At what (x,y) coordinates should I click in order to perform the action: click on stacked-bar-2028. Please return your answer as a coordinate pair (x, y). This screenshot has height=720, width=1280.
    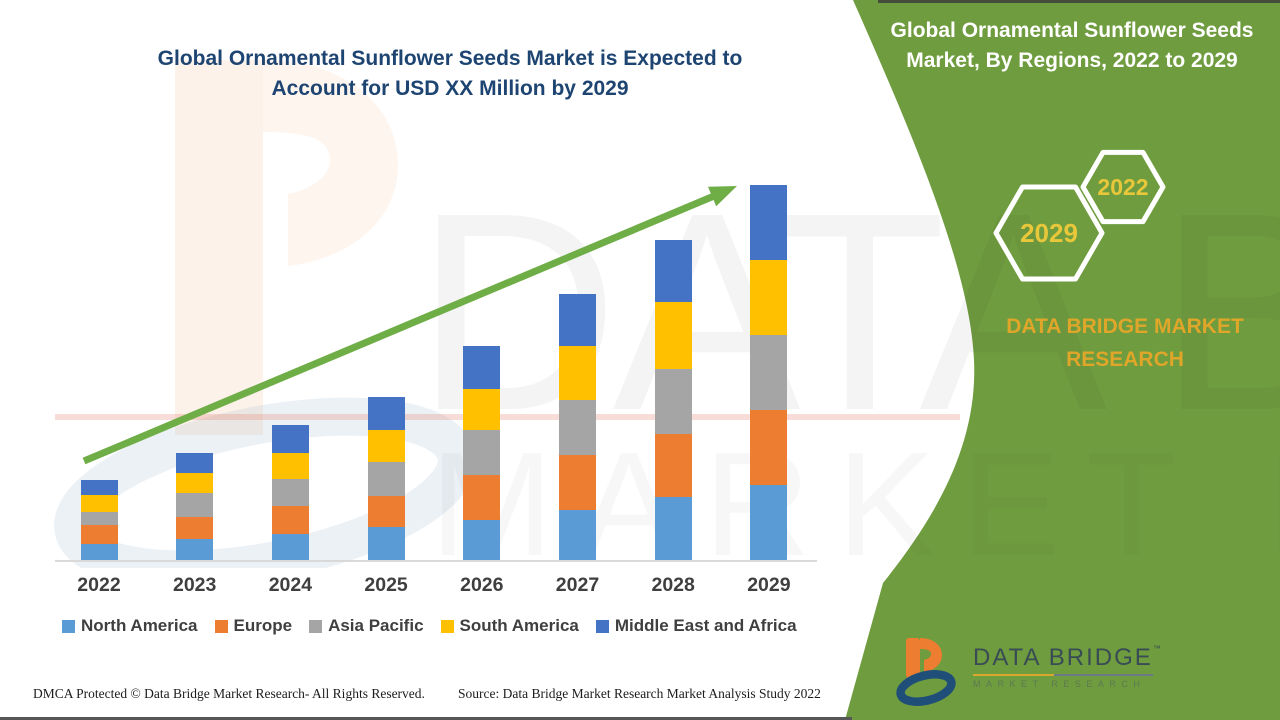
    Looking at the image, I should click on (673, 400).